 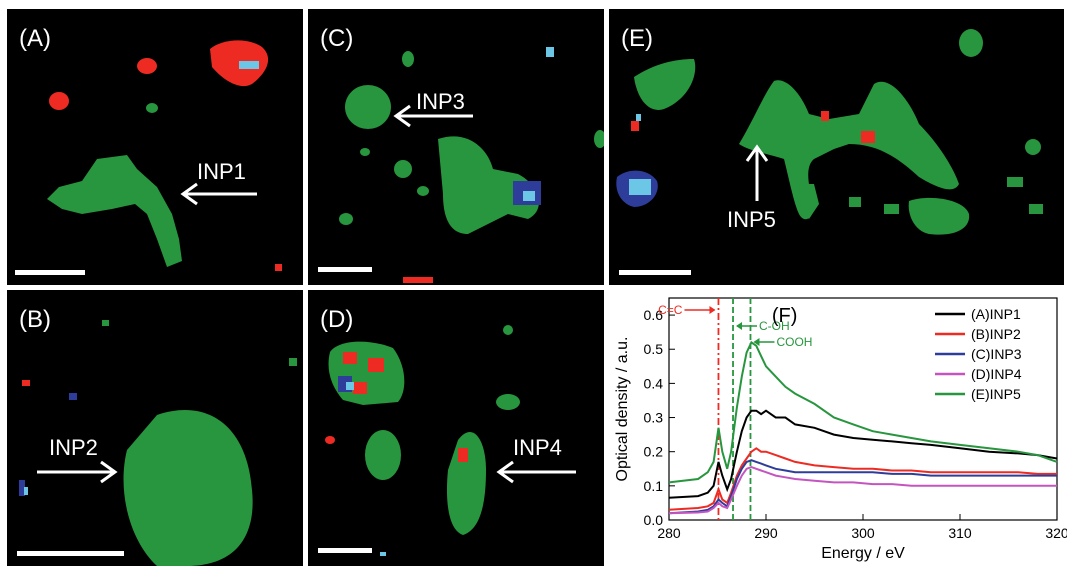 I want to click on panel-b: (B) INP2, so click(x=155, y=428).